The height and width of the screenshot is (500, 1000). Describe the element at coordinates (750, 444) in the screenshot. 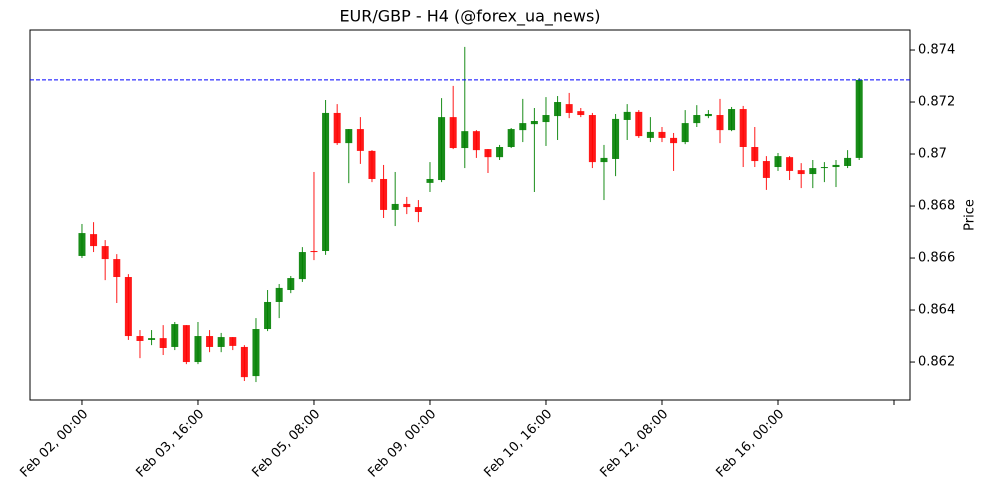

I see `x-tick-label: Feb 16, 00:00` at that location.